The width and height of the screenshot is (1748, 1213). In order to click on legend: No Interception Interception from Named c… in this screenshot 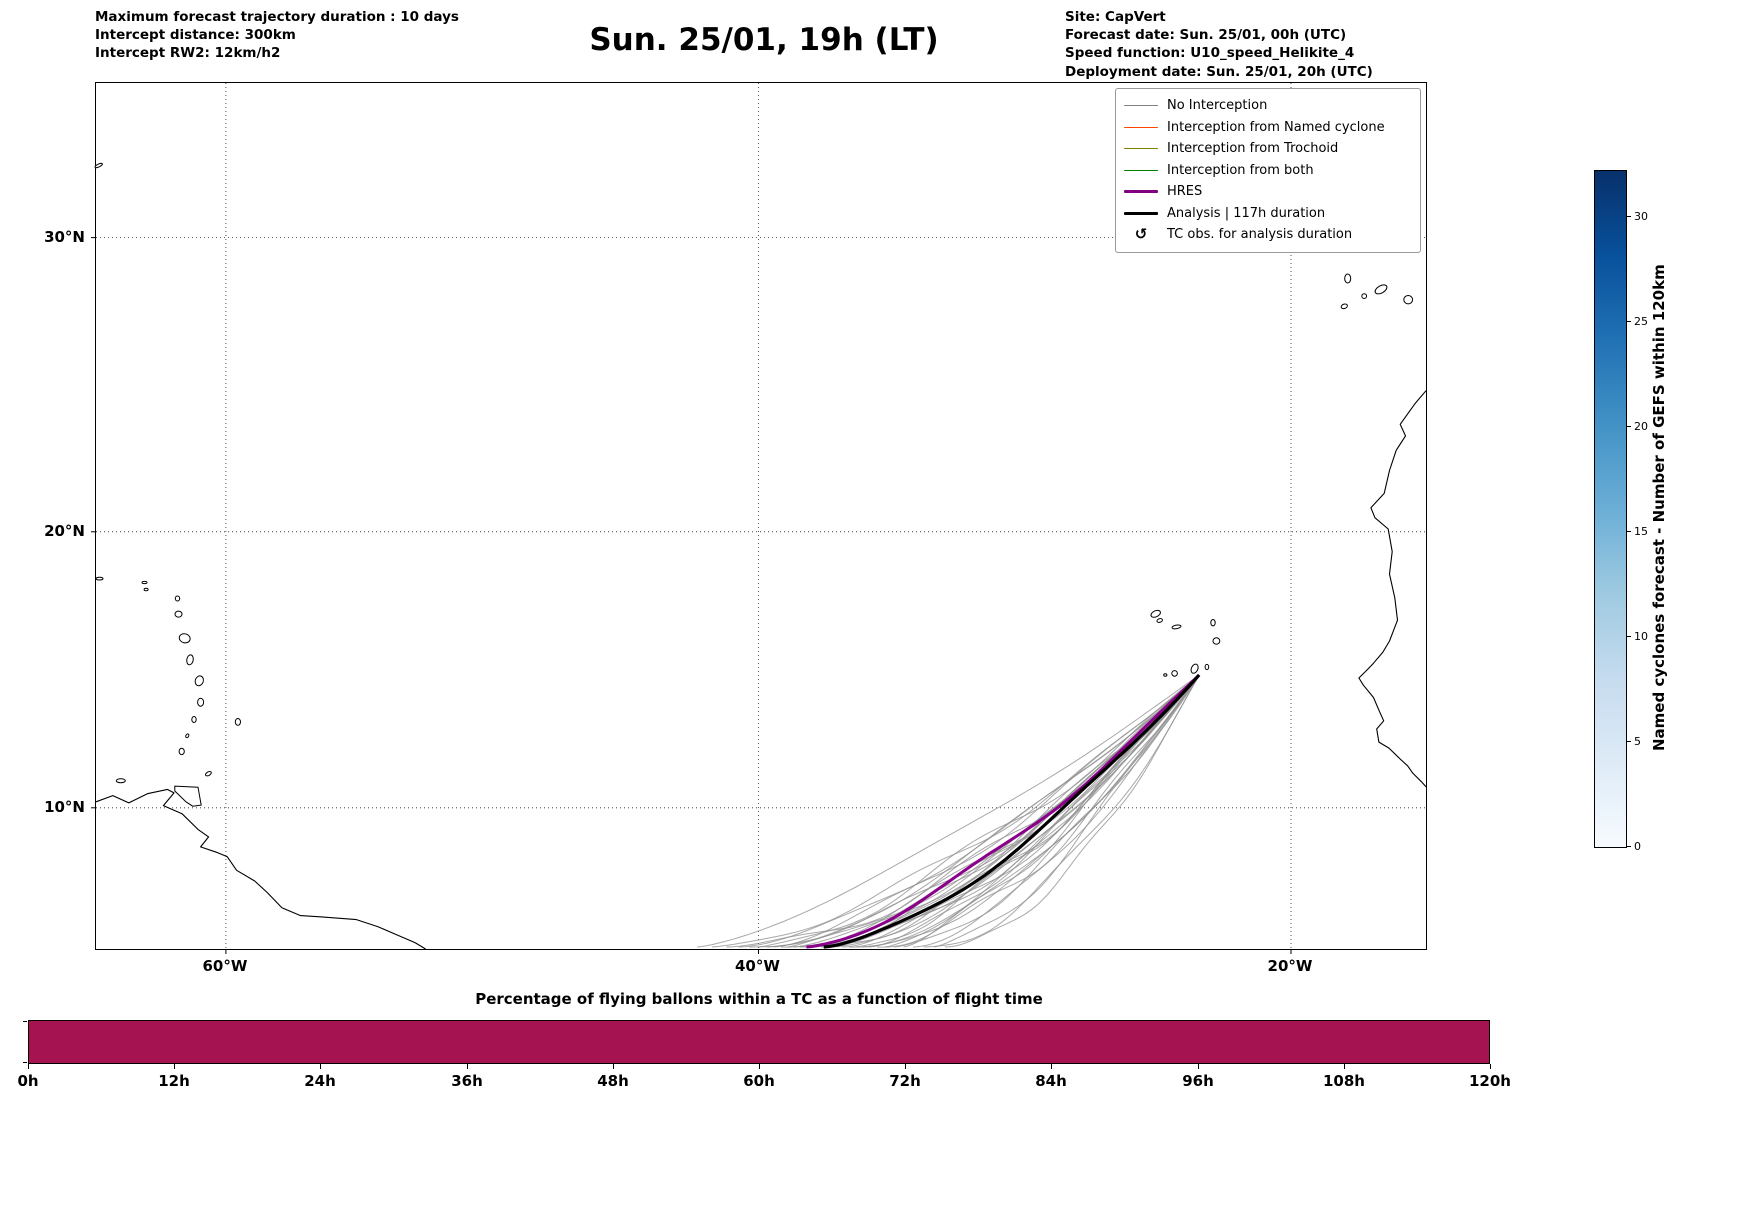, I will do `click(1268, 170)`.